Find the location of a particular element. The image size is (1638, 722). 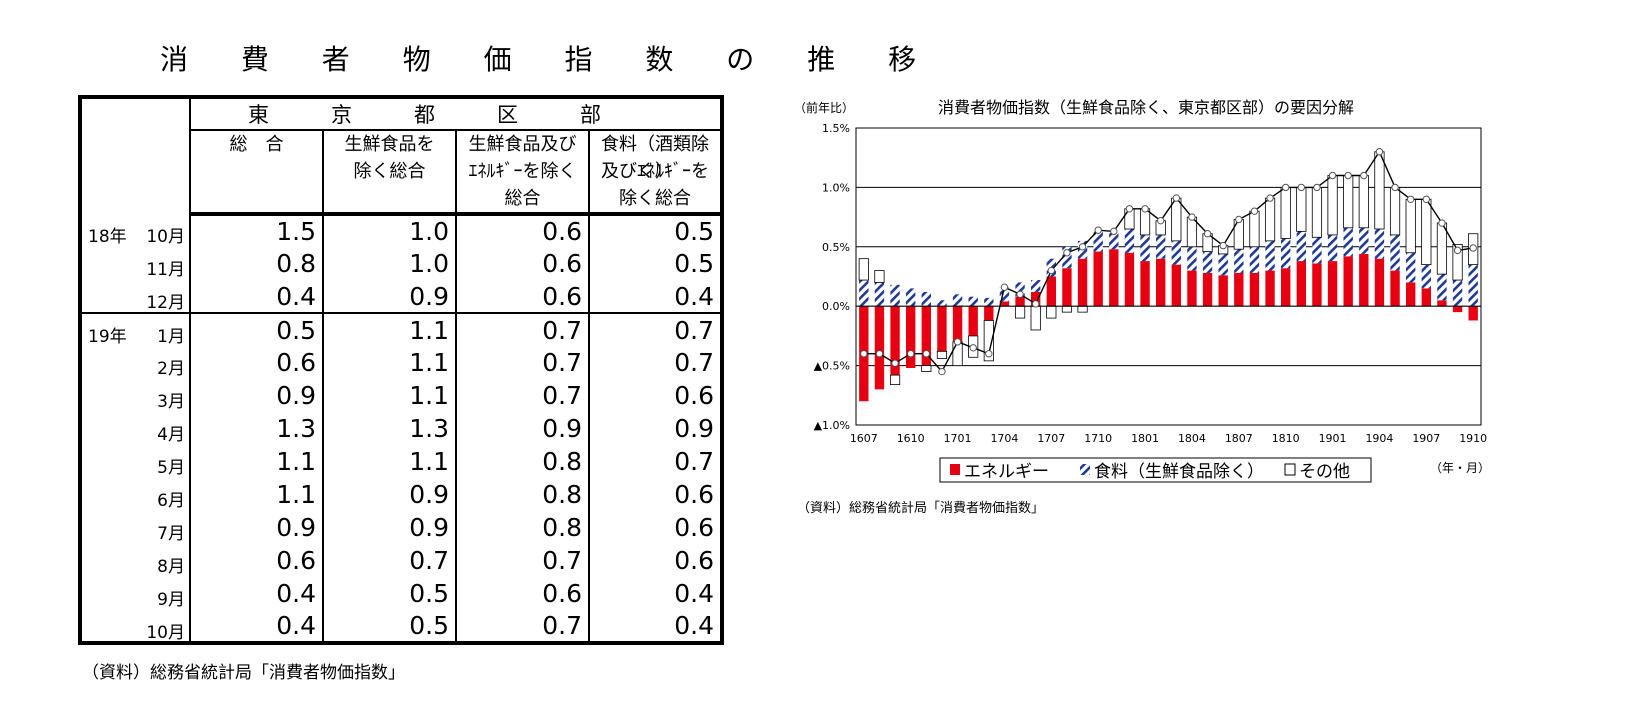

row-label: 6月 is located at coordinates (135, 494).